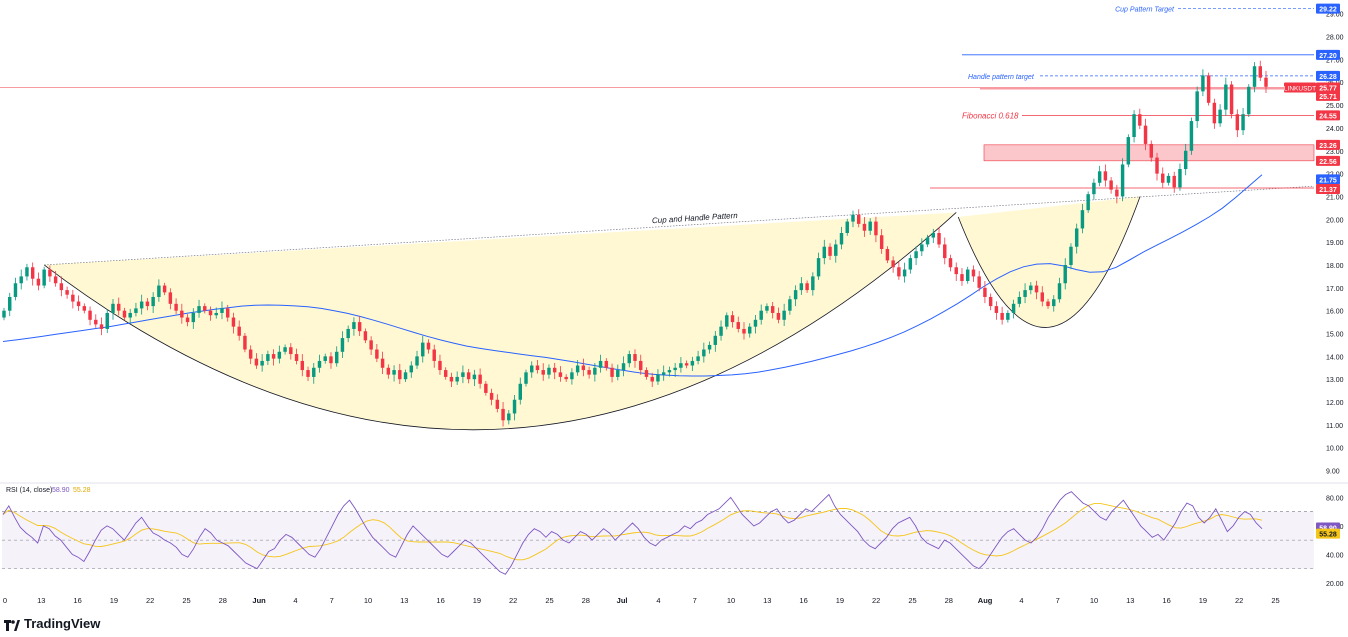 The width and height of the screenshot is (1348, 637). I want to click on rsi-tick-label: 80.00, so click(1335, 498).